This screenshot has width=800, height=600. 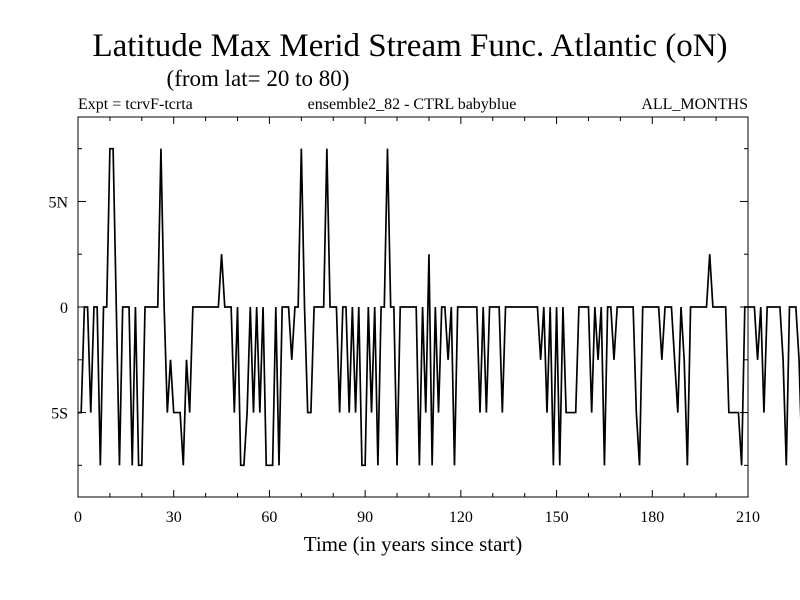 What do you see at coordinates (412, 104) in the screenshot?
I see `ensemble-label: ensemble2_82 - CTRL babyblue` at bounding box center [412, 104].